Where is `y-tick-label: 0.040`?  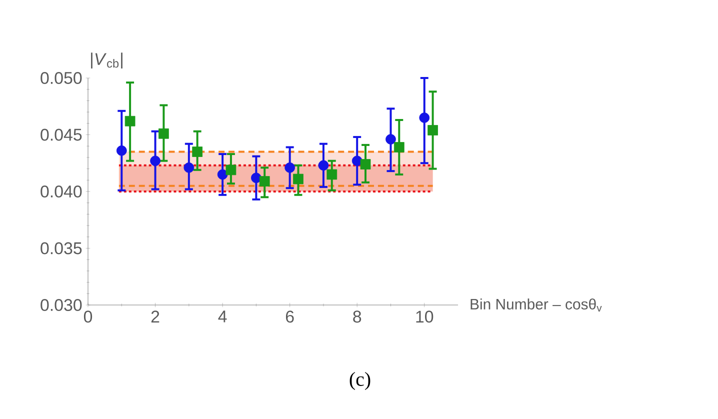
y-tick-label: 0.040 is located at coordinates (61, 192).